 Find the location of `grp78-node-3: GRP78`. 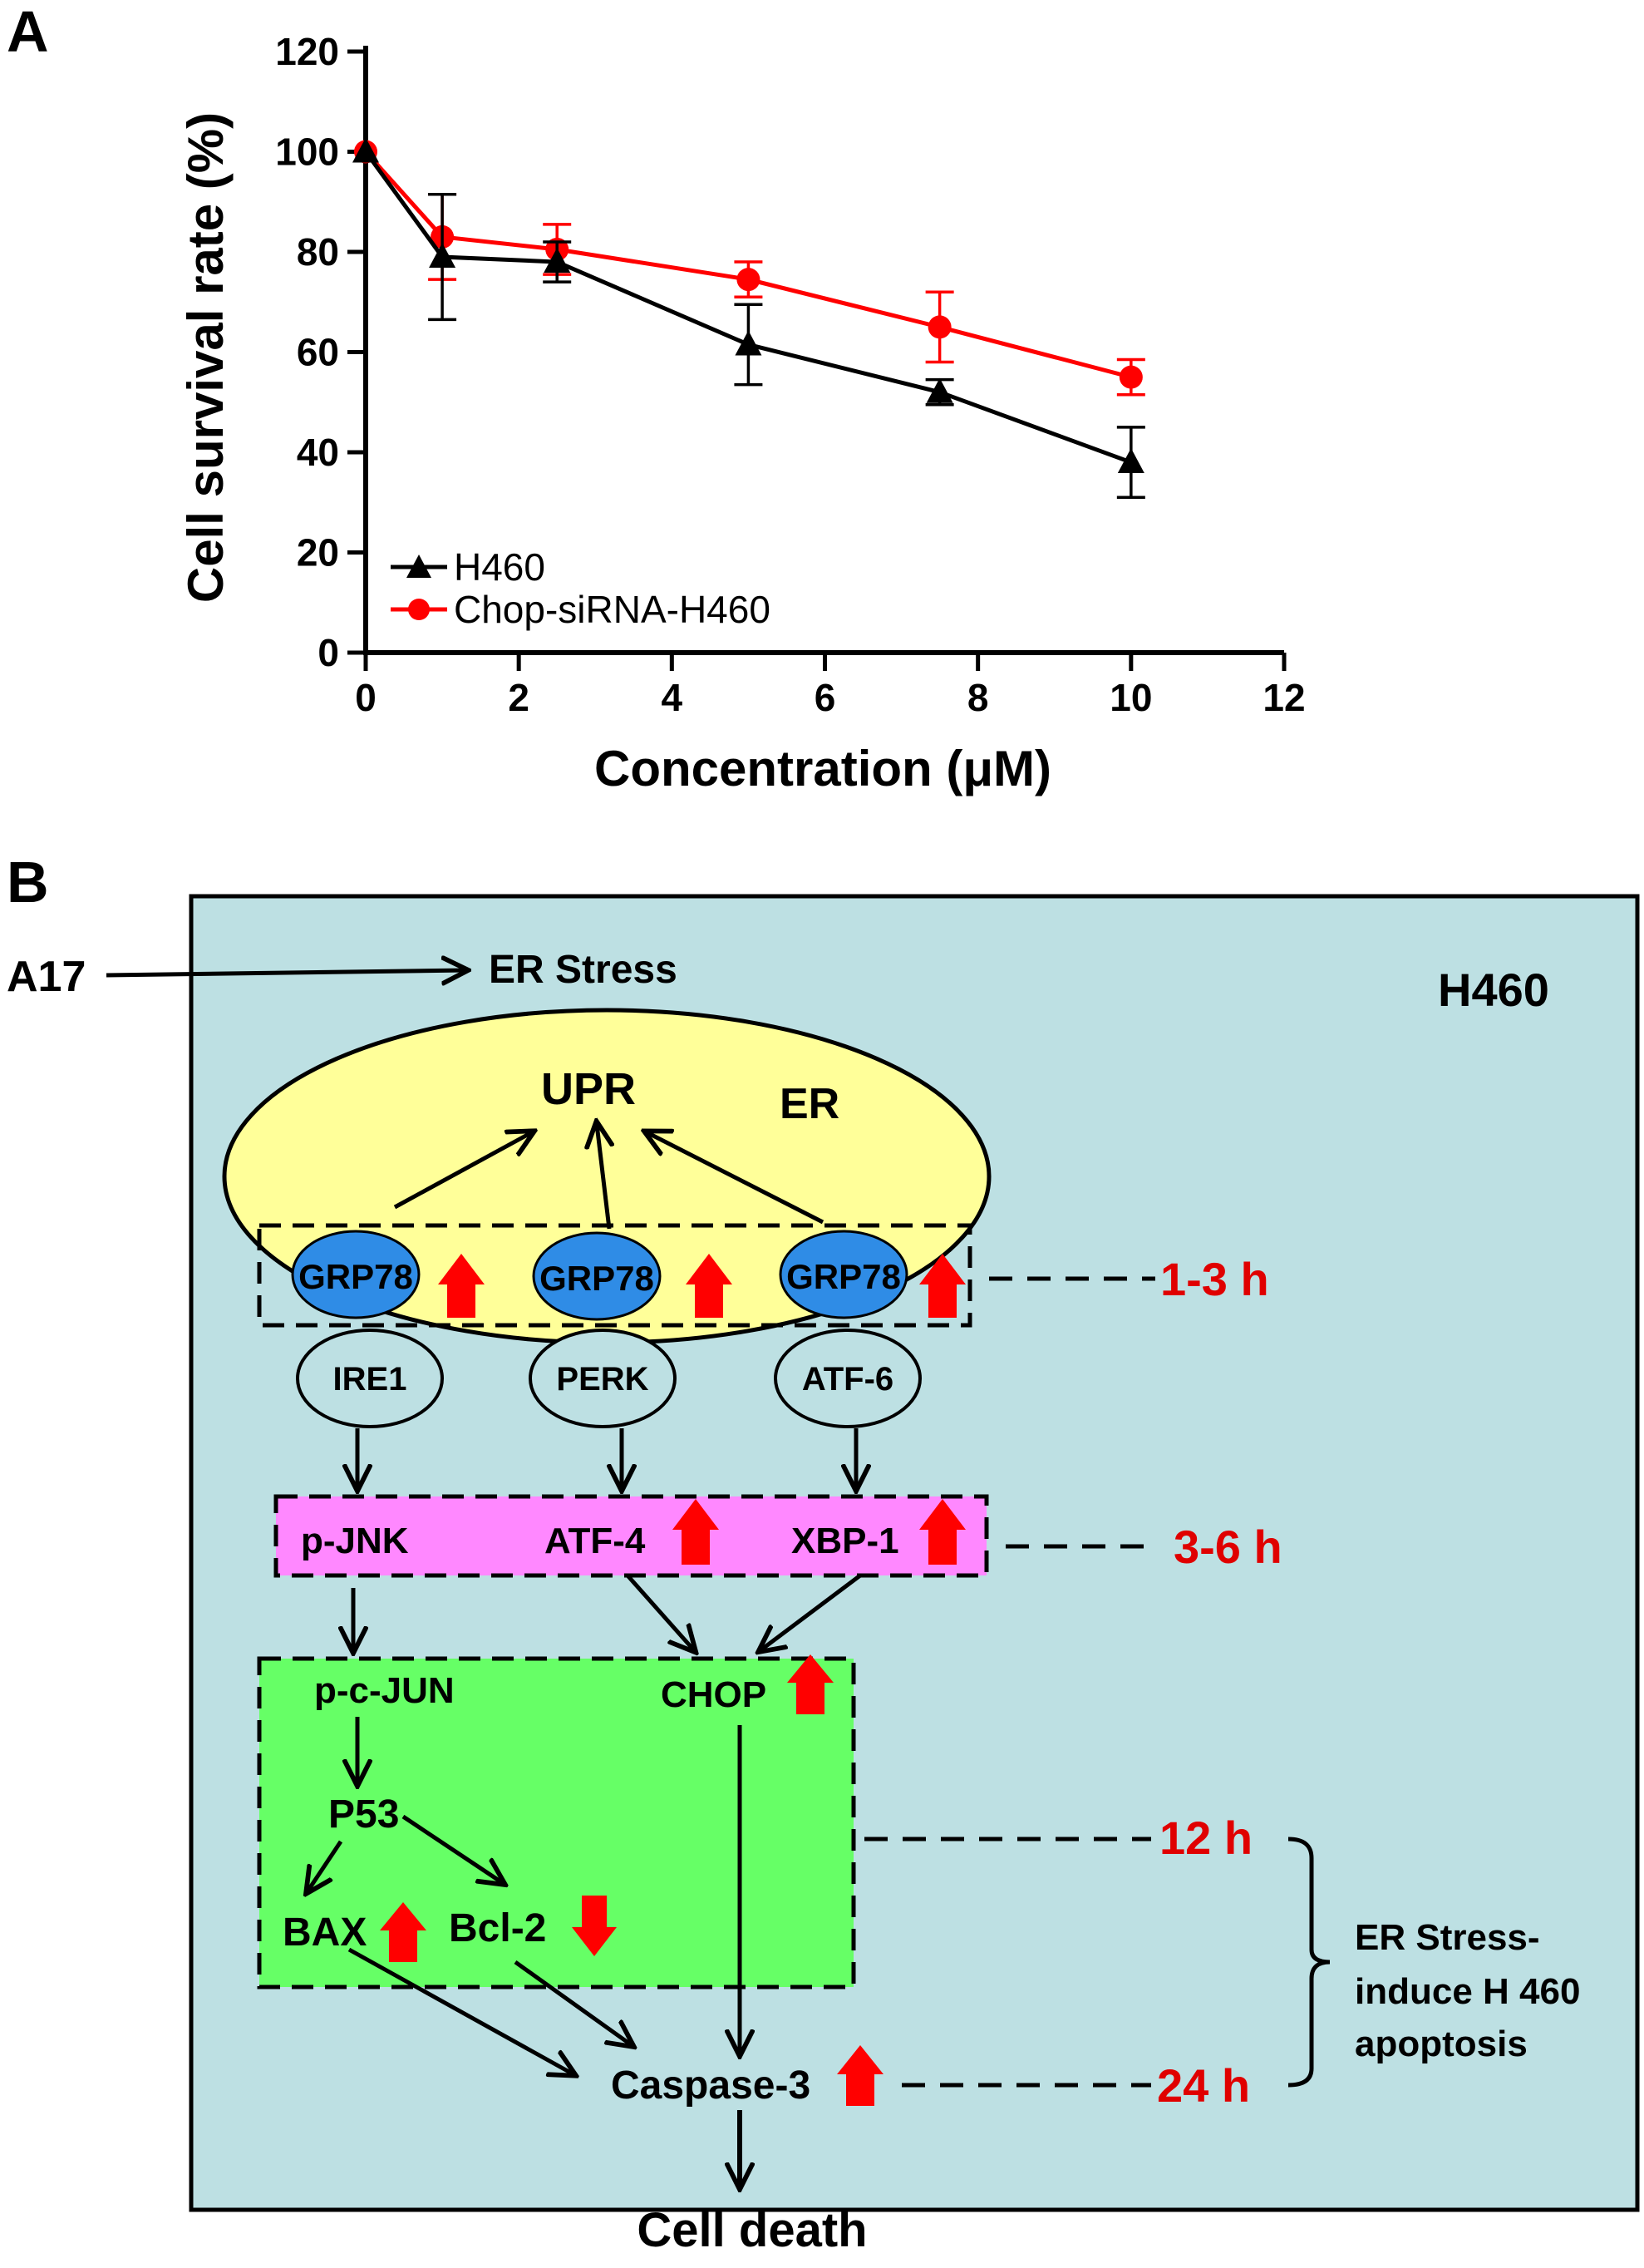

grp78-node-3: GRP78 is located at coordinates (843, 1275).